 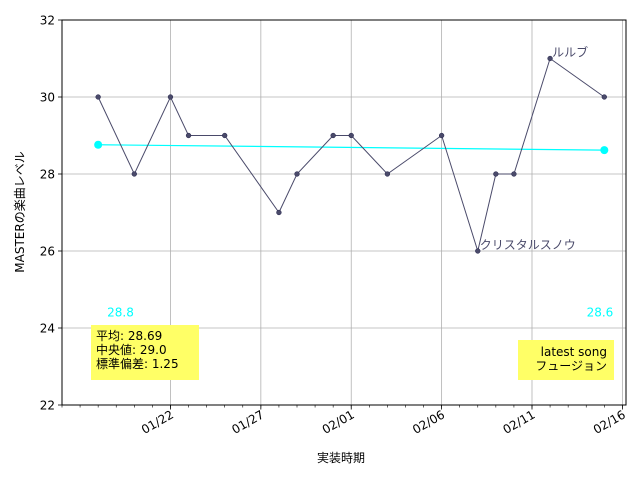 What do you see at coordinates (47, 21) in the screenshot?
I see `y-tick-label: 32` at bounding box center [47, 21].